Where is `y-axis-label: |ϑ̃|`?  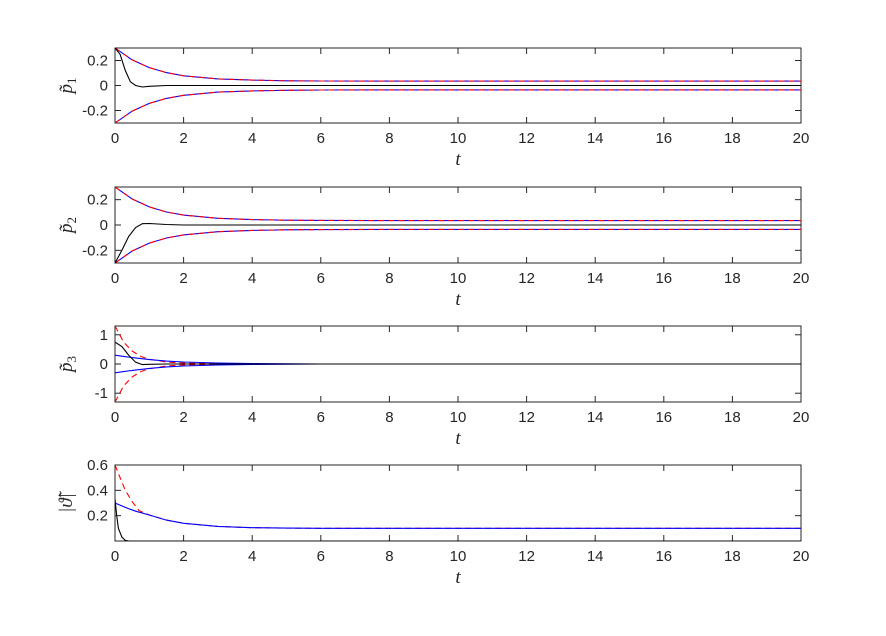 y-axis-label: |ϑ̃| is located at coordinates (66, 501).